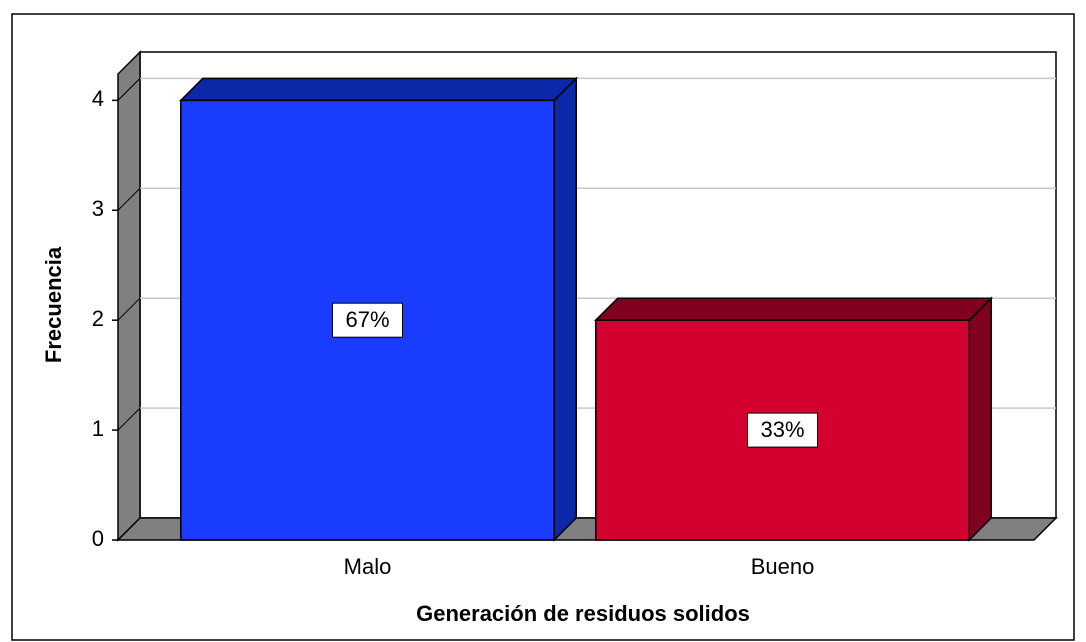 Image resolution: width=1086 pixels, height=642 pixels. Describe the element at coordinates (98, 98) in the screenshot. I see `y-tick-label: 4` at that location.